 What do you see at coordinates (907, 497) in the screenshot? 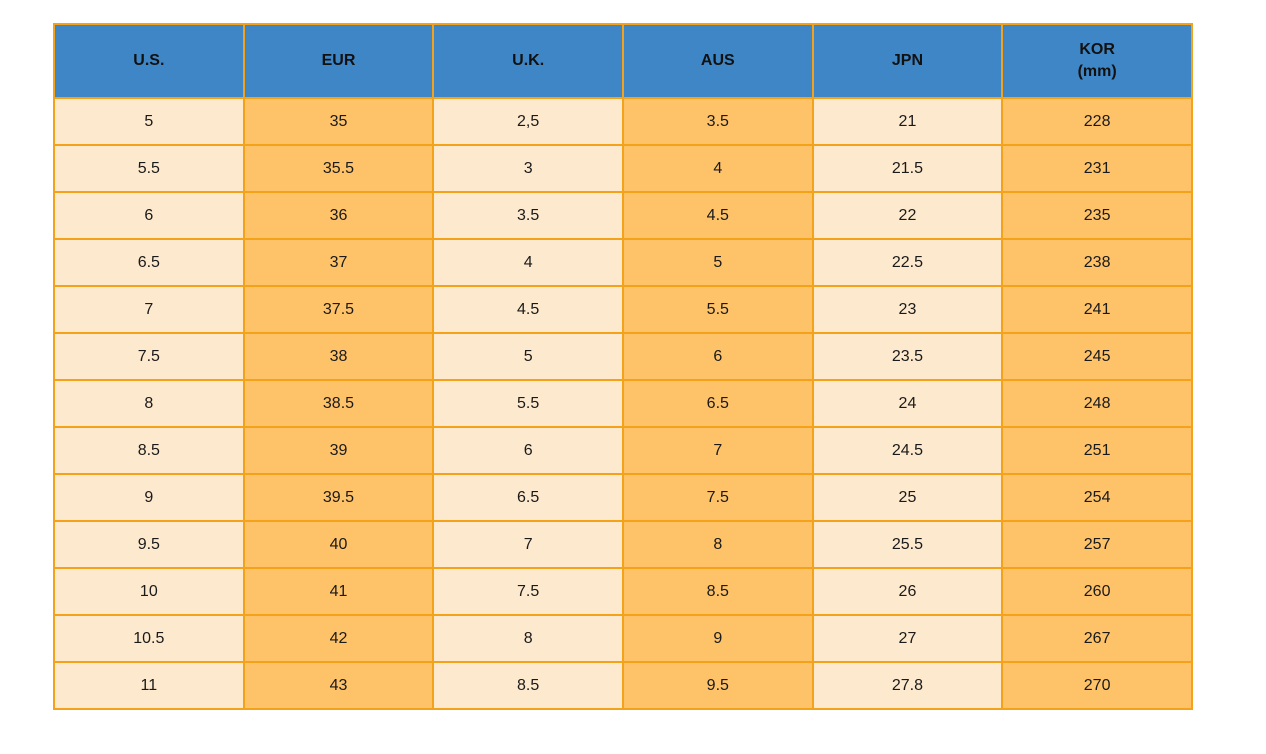
I see `cell-jpn: 25` at bounding box center [907, 497].